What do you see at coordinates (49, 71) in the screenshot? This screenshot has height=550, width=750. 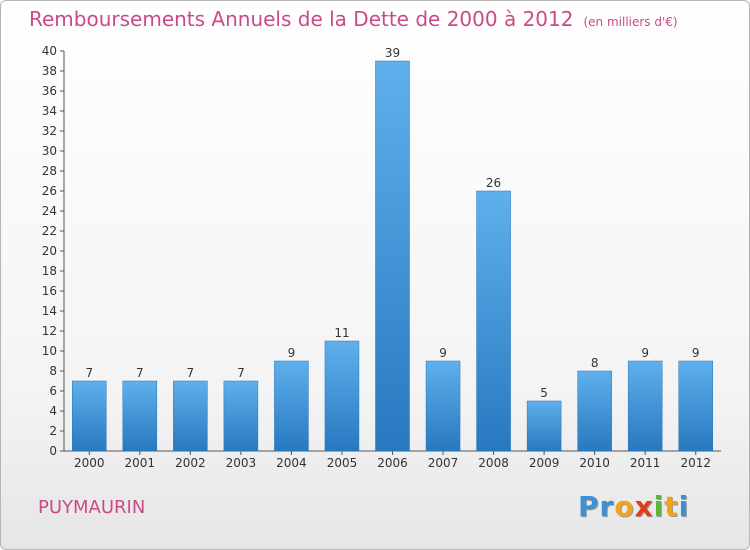 I see `y-tick-label: 38` at bounding box center [49, 71].